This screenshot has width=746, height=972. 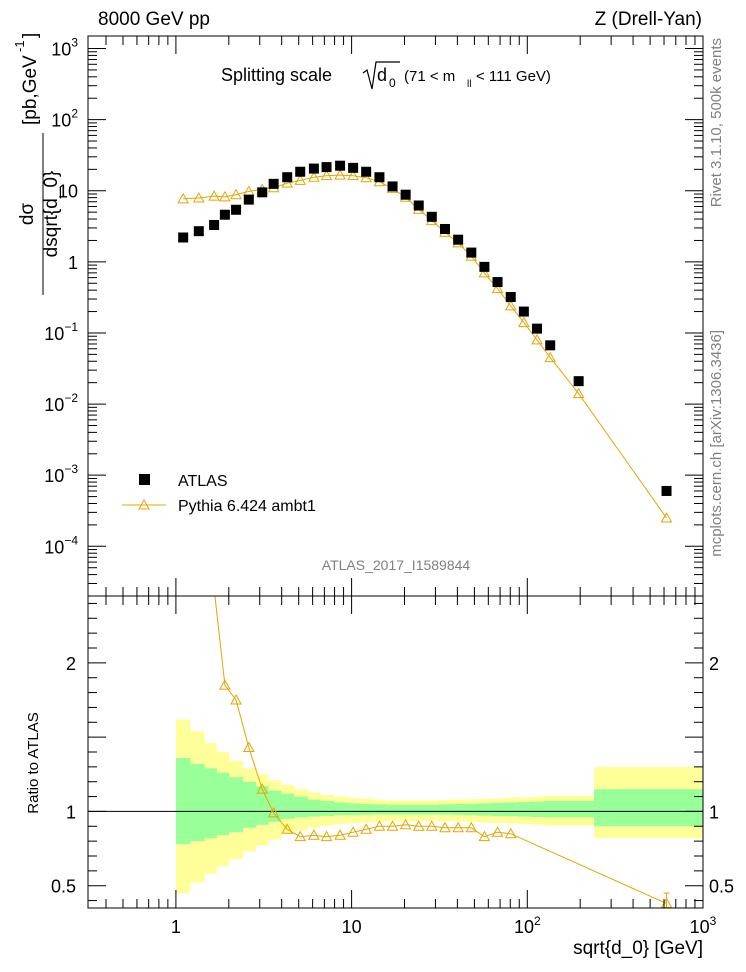 I want to click on y-tick-label: 10⁻³, so click(x=61, y=474).